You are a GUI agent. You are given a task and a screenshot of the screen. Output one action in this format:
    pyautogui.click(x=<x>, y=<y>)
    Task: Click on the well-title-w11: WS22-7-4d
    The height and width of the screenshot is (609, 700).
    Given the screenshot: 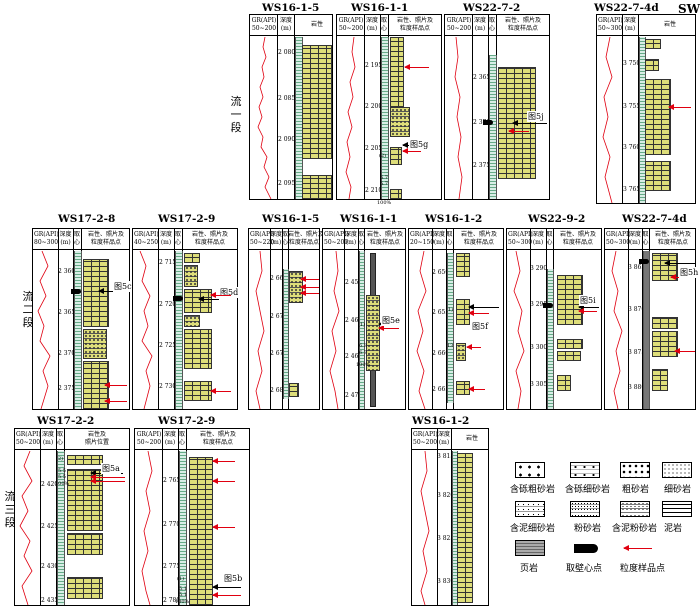 What is the action you would take?
    pyautogui.click(x=654, y=219)
    